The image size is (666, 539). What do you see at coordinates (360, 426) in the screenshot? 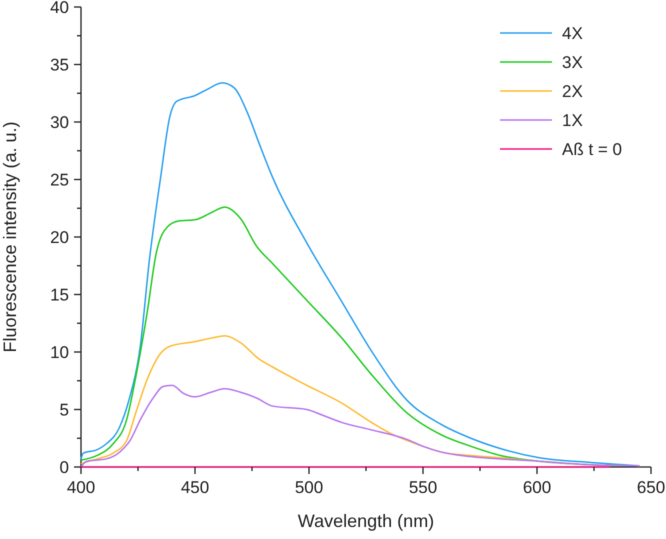
I see `line-series` at bounding box center [360, 426].